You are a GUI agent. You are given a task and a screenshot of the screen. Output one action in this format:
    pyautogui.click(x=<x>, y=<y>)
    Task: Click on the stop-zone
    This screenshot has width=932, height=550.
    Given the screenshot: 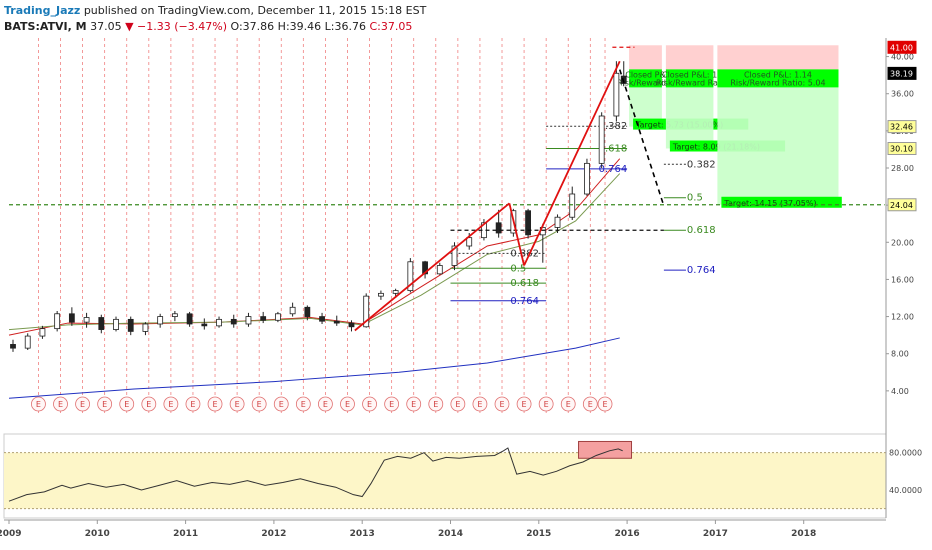 What is the action you would take?
    pyautogui.click(x=778, y=59)
    